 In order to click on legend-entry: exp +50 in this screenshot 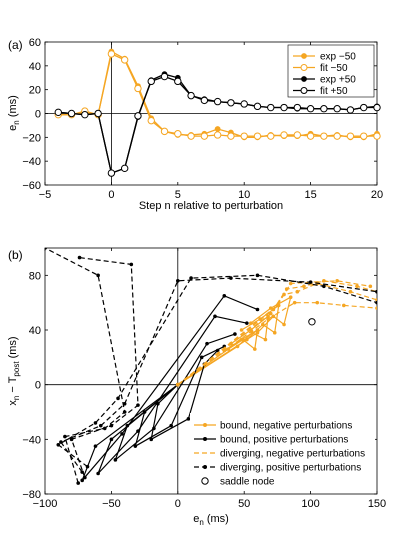, I will do `click(324, 80)`.